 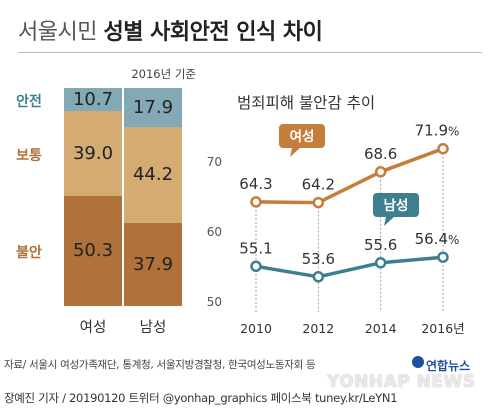 I want to click on bar-segment-1-3: 50.3, so click(x=93, y=251).